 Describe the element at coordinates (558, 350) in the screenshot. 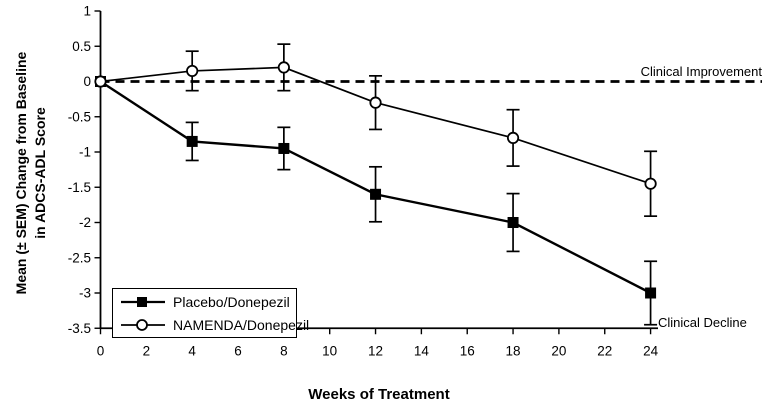

I see `x-tick-label: 20` at that location.